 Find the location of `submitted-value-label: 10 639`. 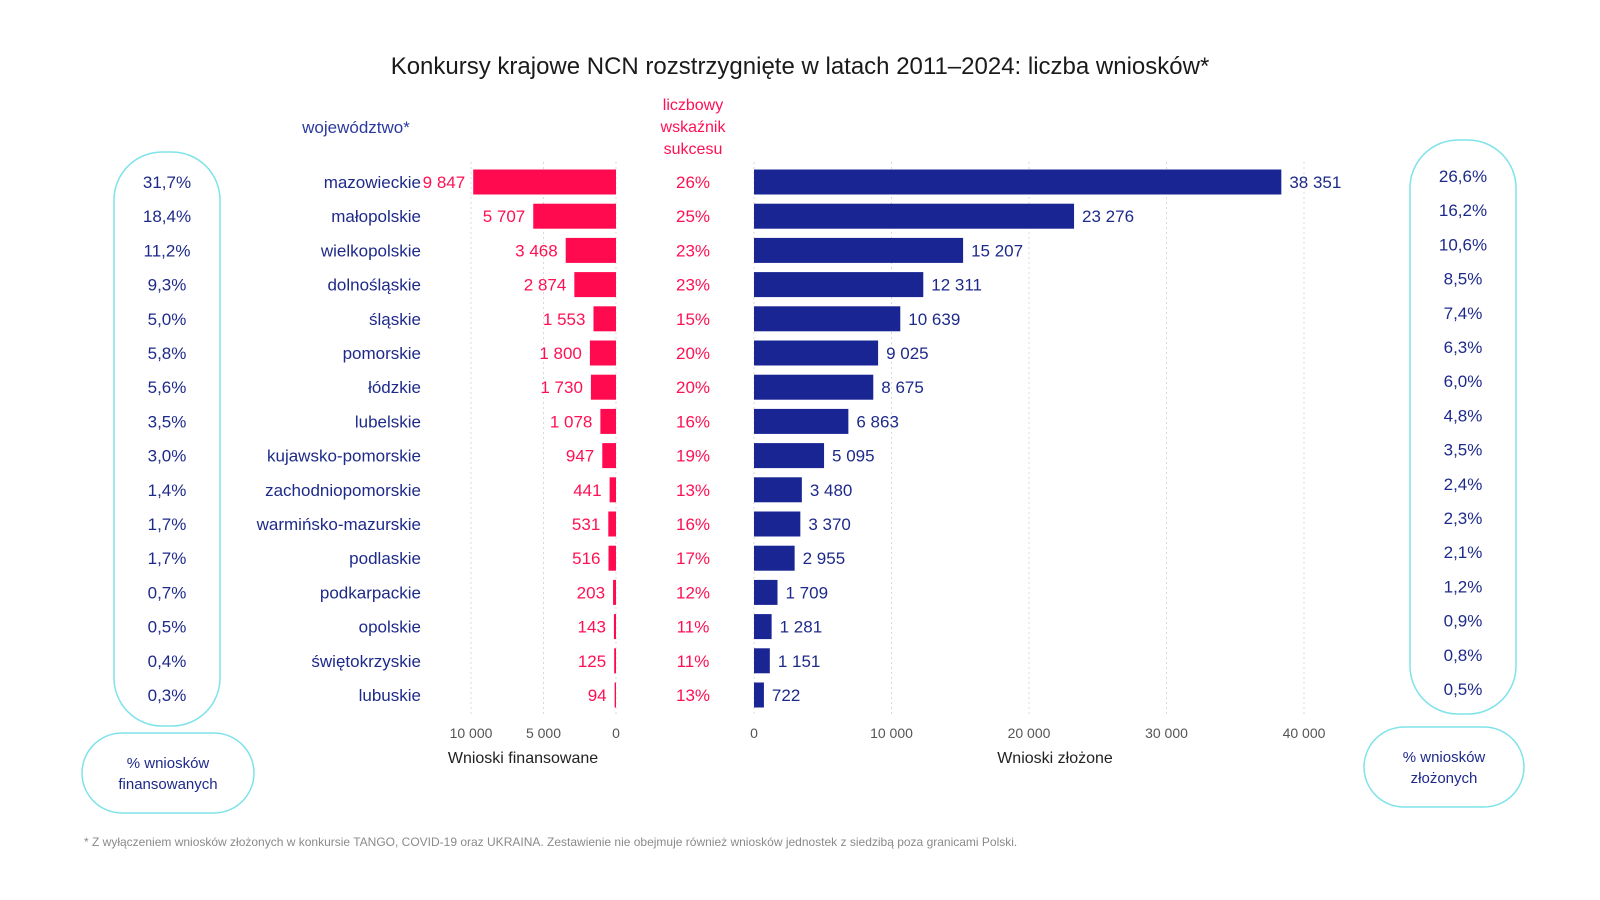

submitted-value-label: 10 639 is located at coordinates (934, 319).